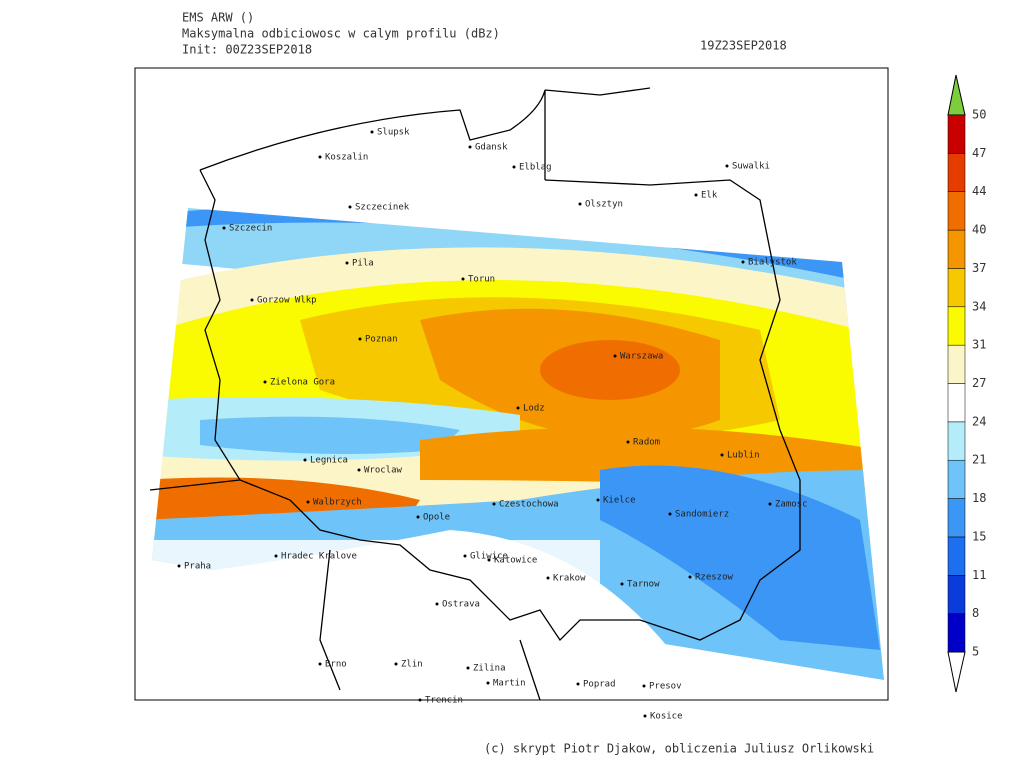  I want to click on city-label: Poznan, so click(381, 340).